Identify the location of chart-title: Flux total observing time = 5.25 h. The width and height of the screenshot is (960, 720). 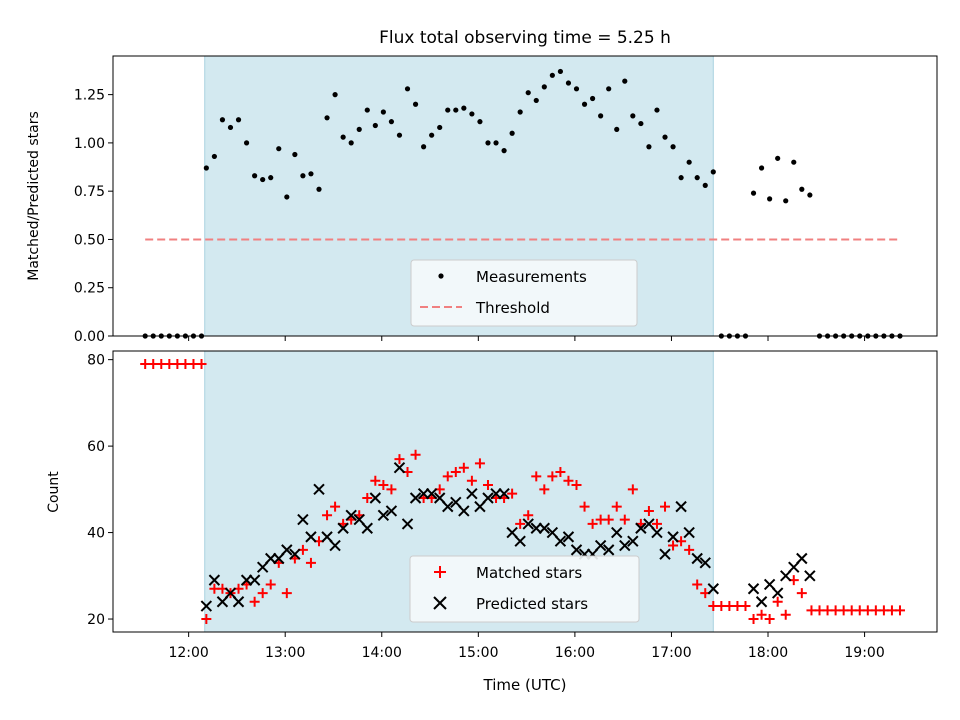
(525, 38).